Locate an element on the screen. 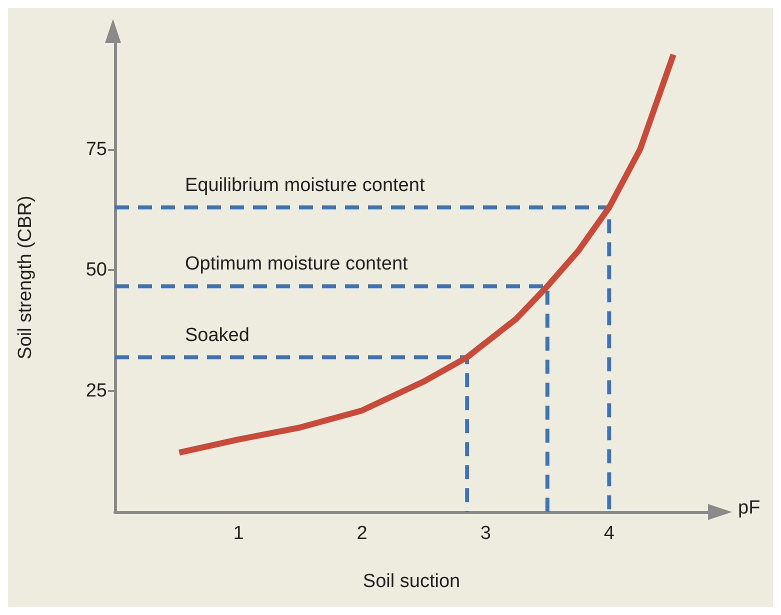 The height and width of the screenshot is (615, 781). y-tick-label: 50 is located at coordinates (96, 270).